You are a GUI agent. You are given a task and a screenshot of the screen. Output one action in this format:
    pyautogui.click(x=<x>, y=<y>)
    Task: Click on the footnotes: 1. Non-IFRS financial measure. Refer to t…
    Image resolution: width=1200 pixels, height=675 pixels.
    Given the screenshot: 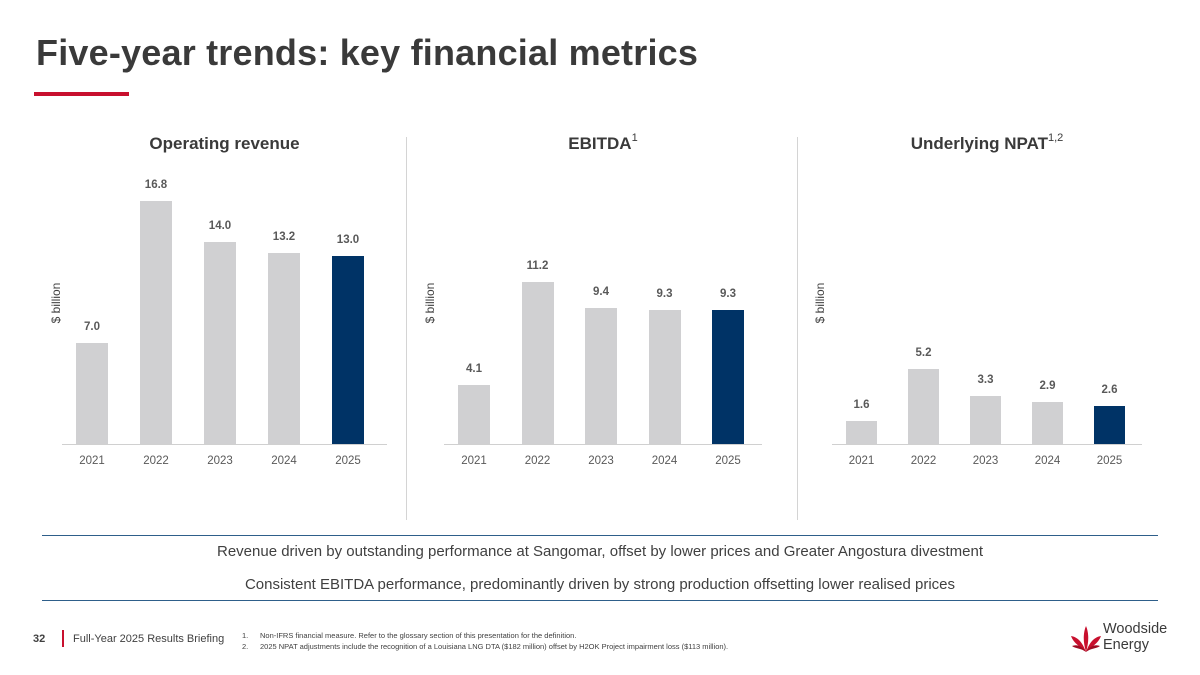 What is the action you would take?
    pyautogui.click(x=485, y=641)
    